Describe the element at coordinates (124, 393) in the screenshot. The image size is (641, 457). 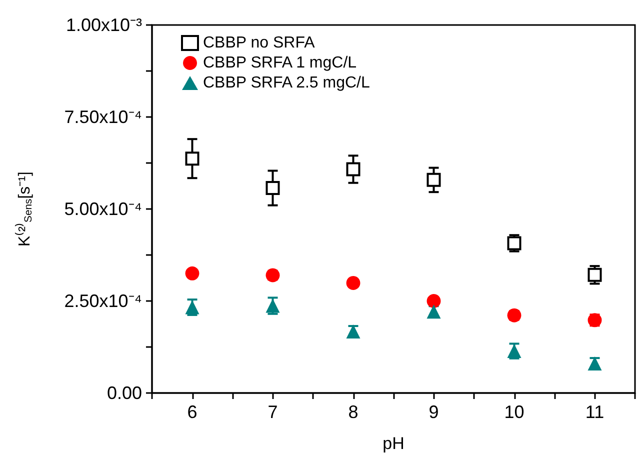
I see `y-tick-label: 0.00` at that location.